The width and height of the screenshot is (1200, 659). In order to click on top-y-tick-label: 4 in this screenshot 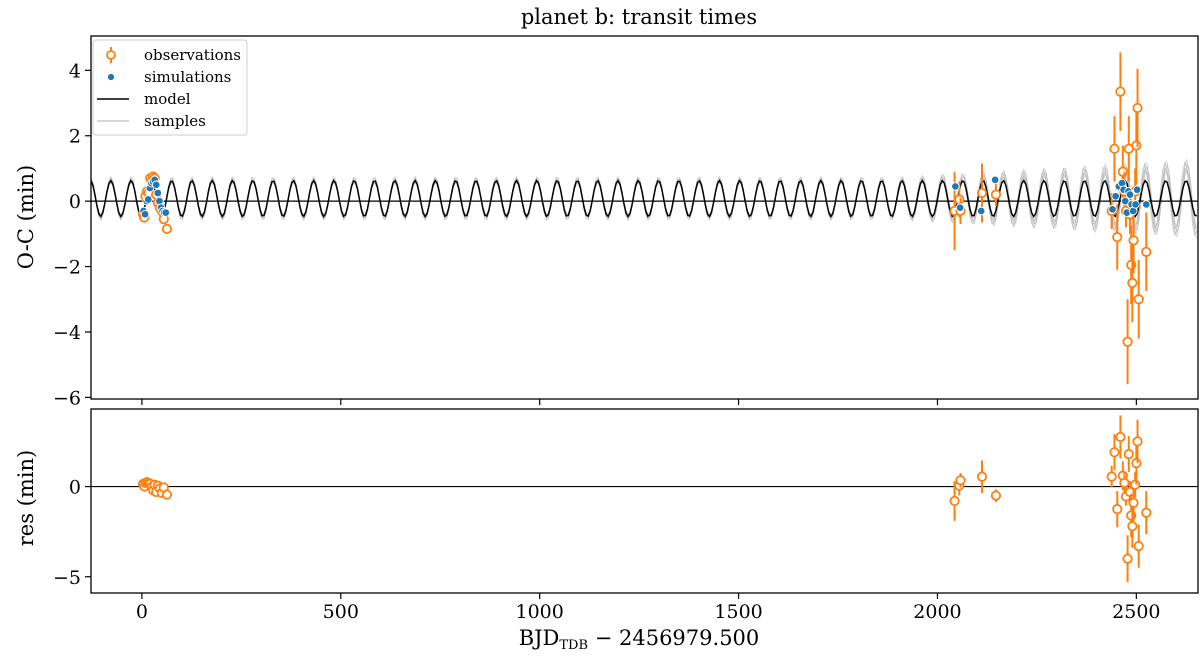, I will do `click(75, 71)`.